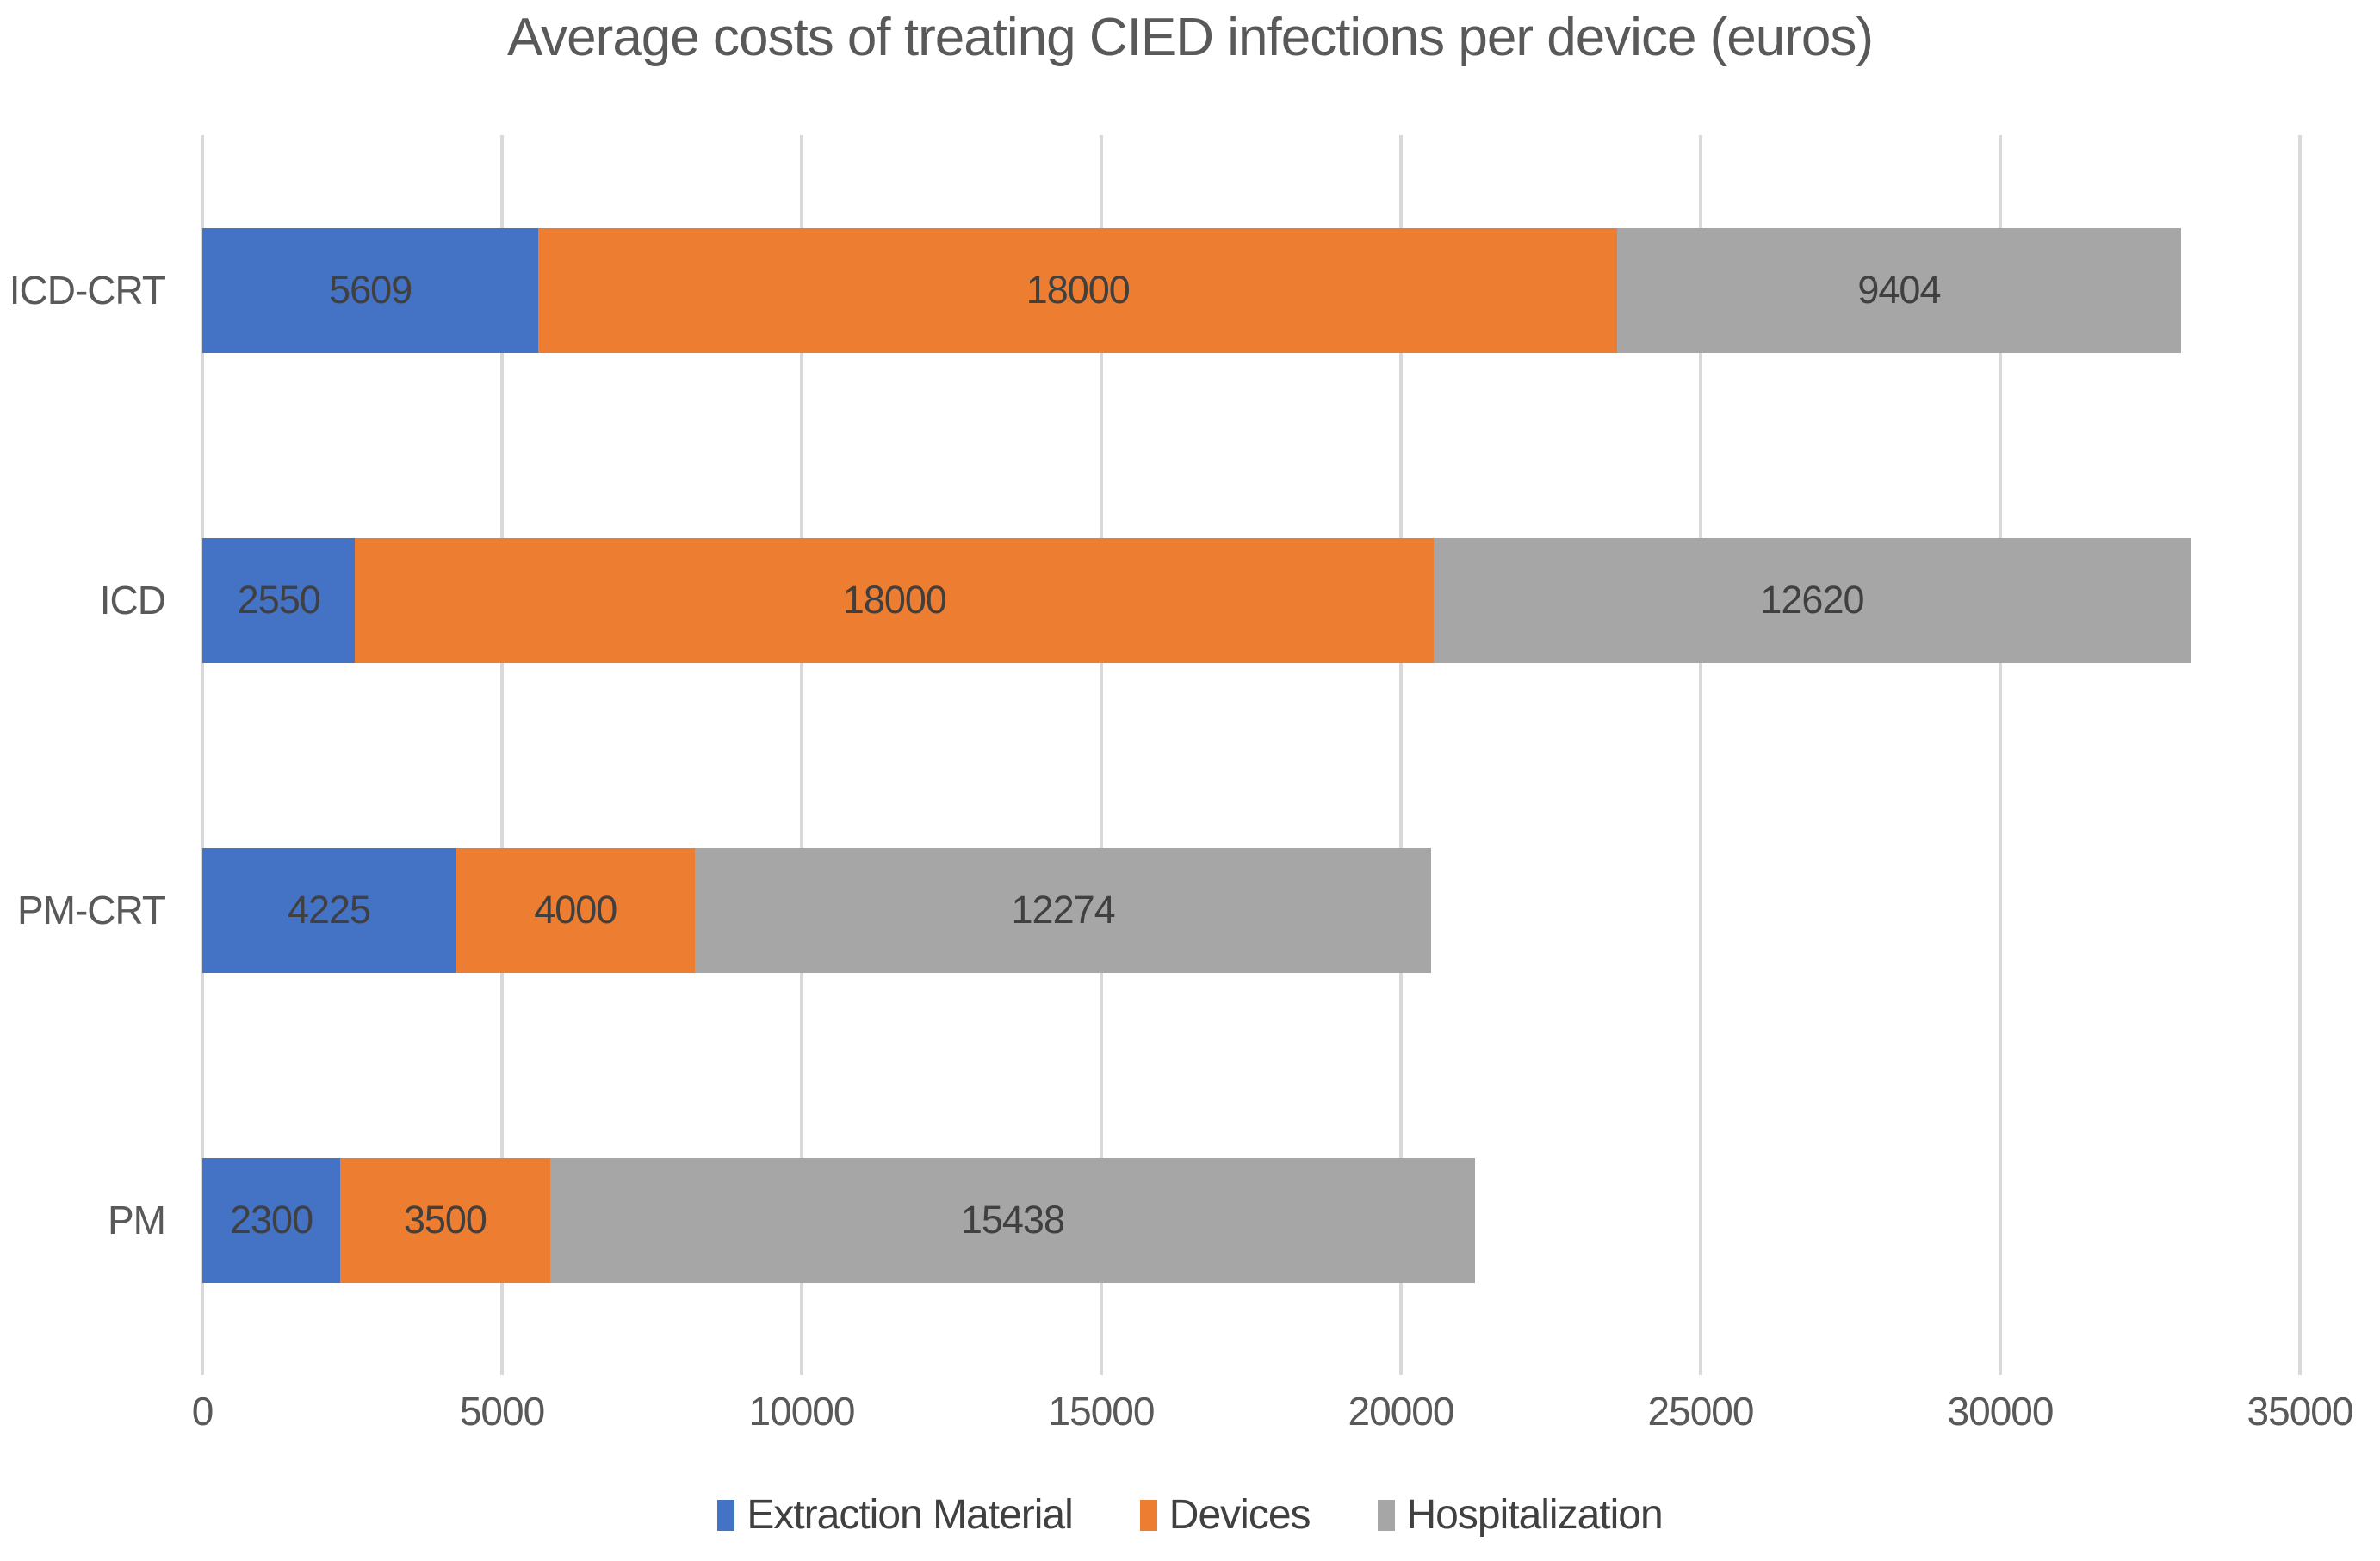 The height and width of the screenshot is (1561, 2380). I want to click on bar-row: 5609 18000 9404, so click(1251, 290).